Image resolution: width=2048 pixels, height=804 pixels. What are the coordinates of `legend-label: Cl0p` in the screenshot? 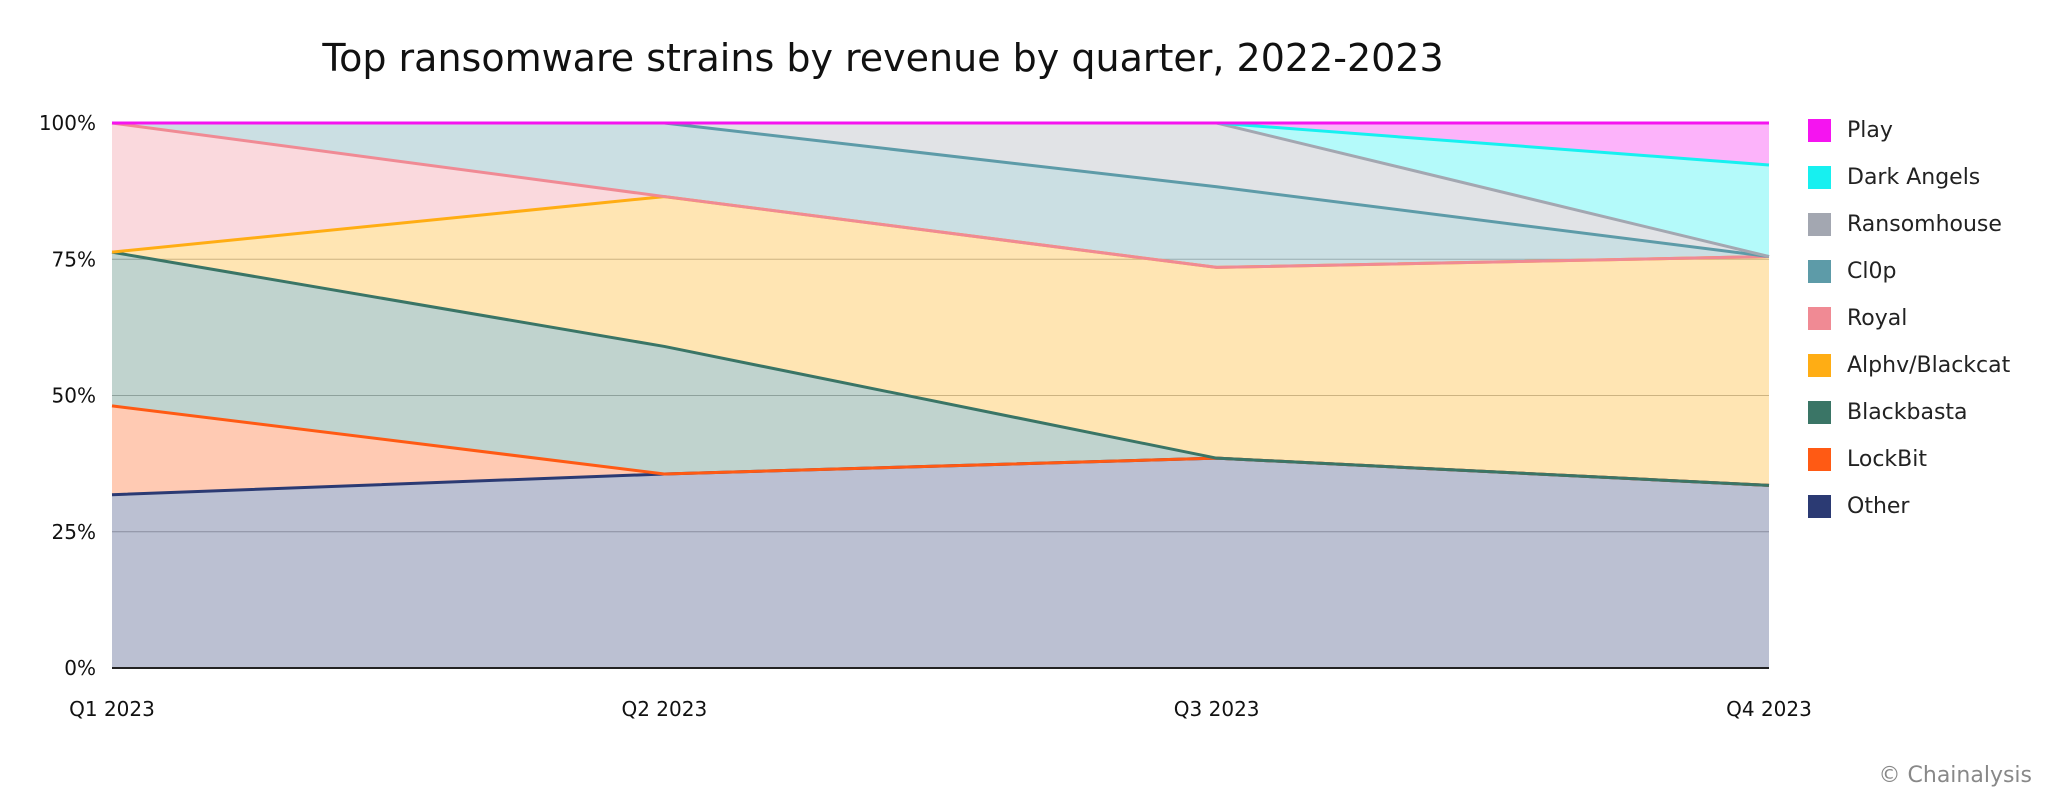 It's located at (1872, 271).